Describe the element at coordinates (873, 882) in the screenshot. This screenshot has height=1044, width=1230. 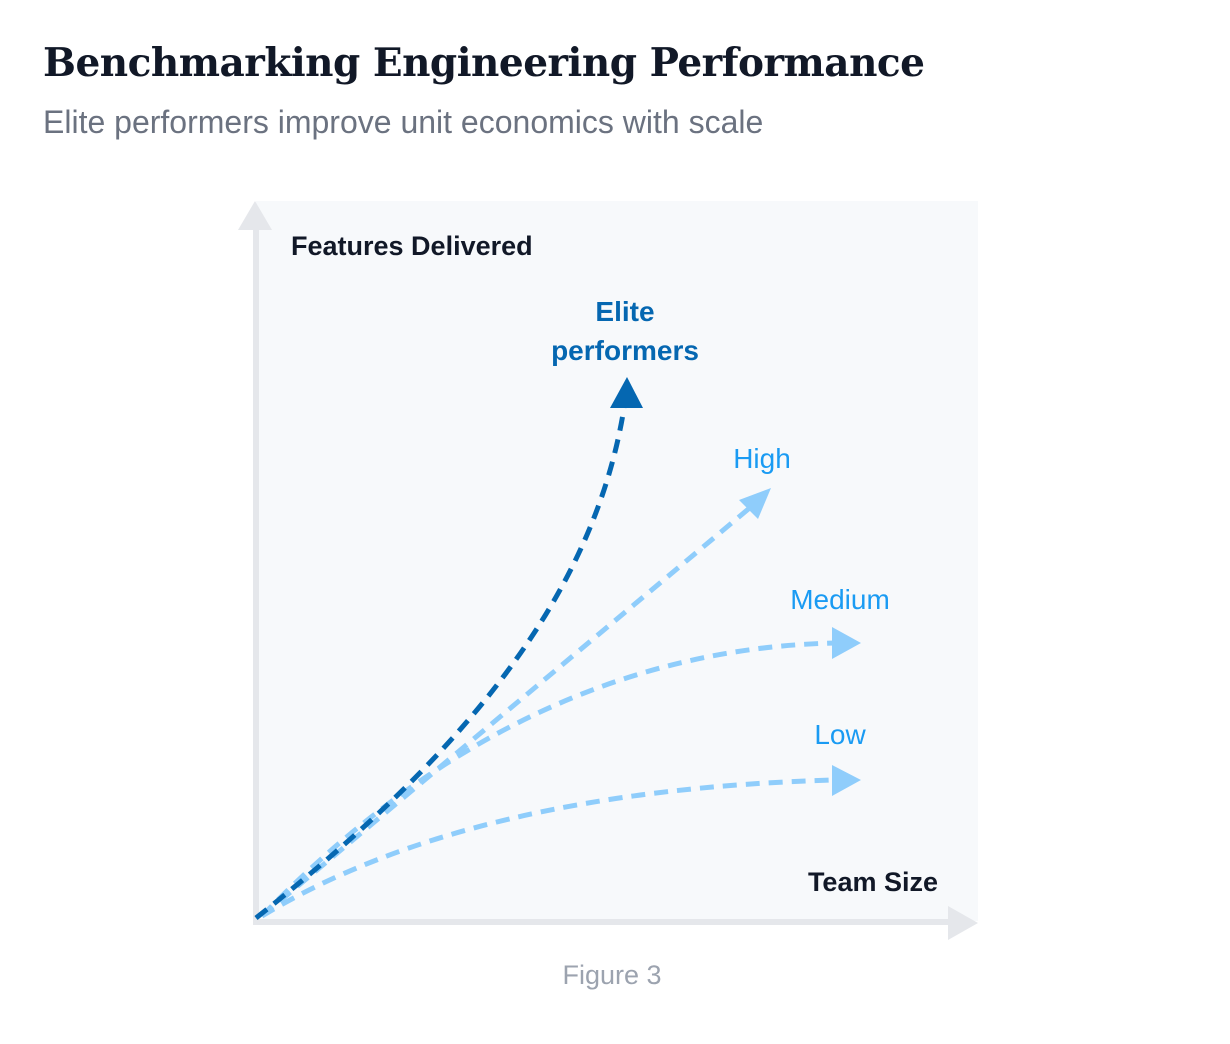
I see `x-axis-label: Team Size` at that location.